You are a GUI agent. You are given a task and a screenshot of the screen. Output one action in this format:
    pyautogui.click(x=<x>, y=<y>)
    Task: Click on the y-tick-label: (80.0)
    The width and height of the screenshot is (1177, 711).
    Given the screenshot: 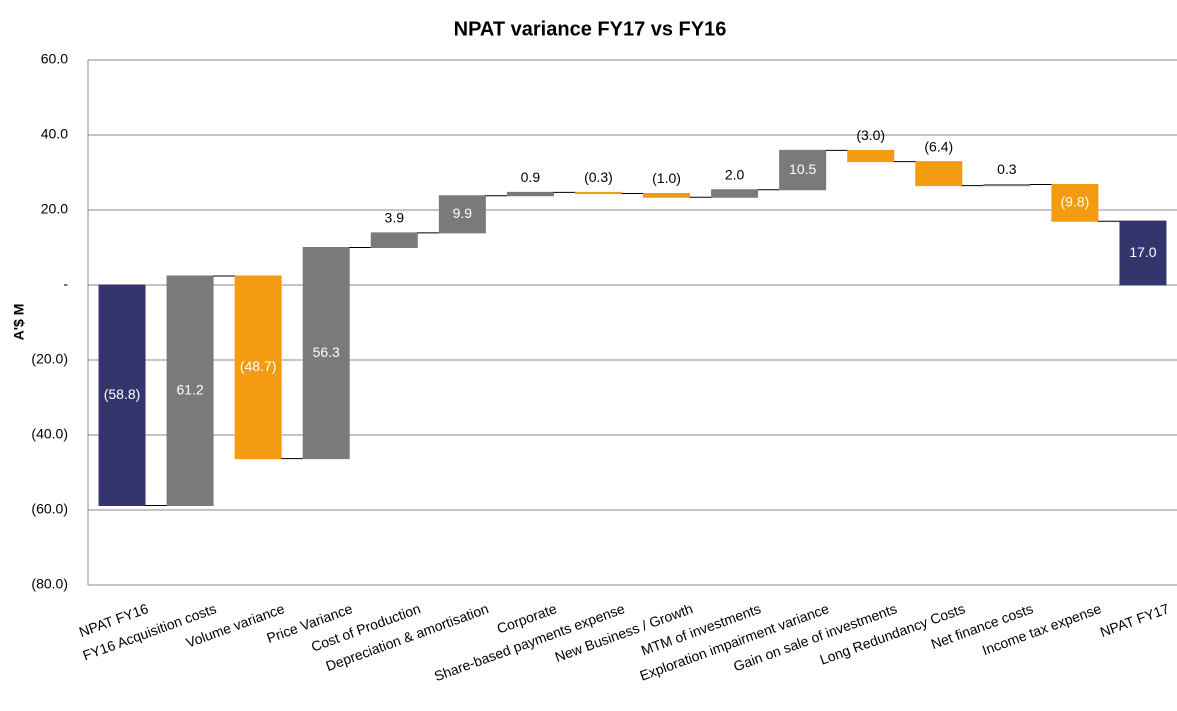 What is the action you would take?
    pyautogui.click(x=49, y=584)
    